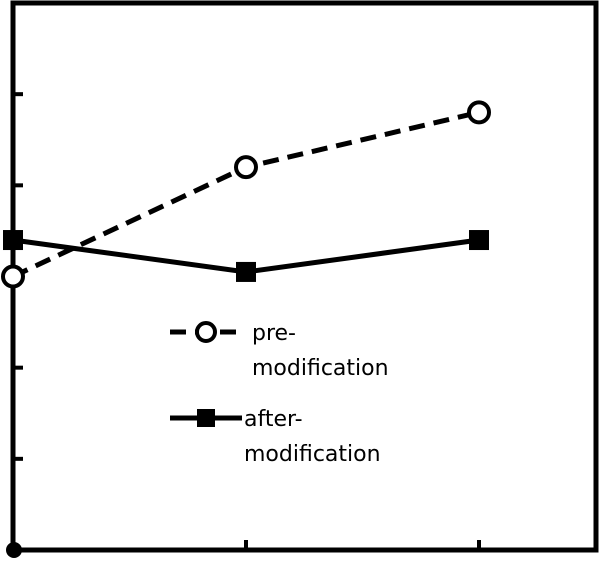  What do you see at coordinates (273, 419) in the screenshot?
I see `legend-label-after-modification-line-1: after-` at bounding box center [273, 419].